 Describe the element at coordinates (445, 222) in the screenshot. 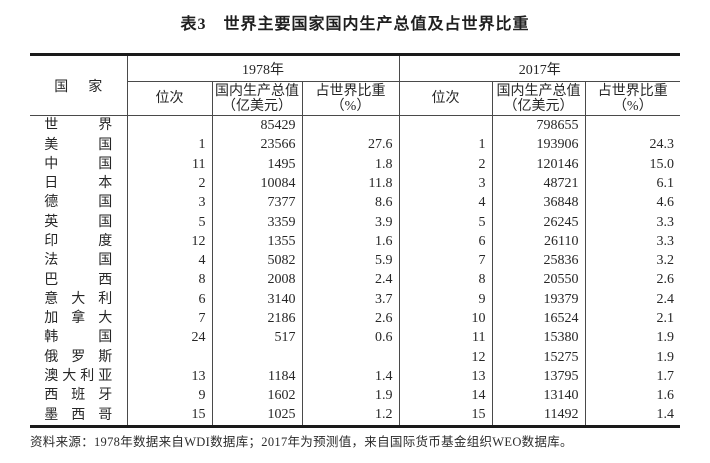

I see `rank-2017-cell: 5` at that location.